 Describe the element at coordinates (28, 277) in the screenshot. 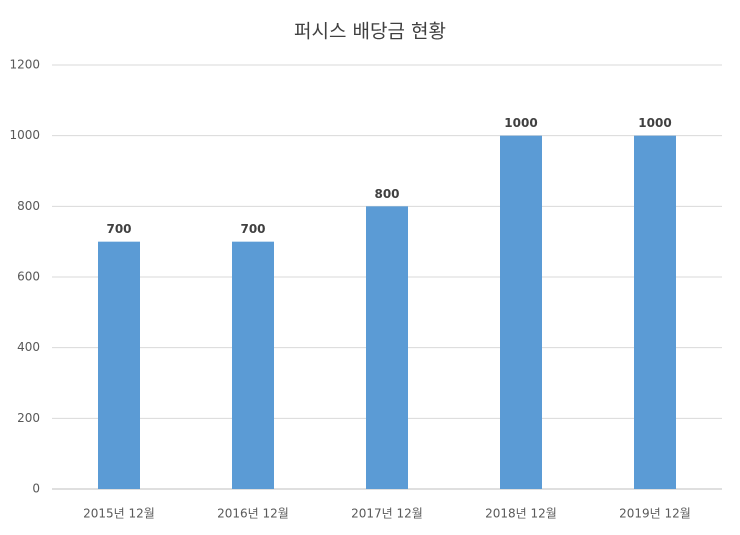

I see `y-tick-label: 600` at that location.